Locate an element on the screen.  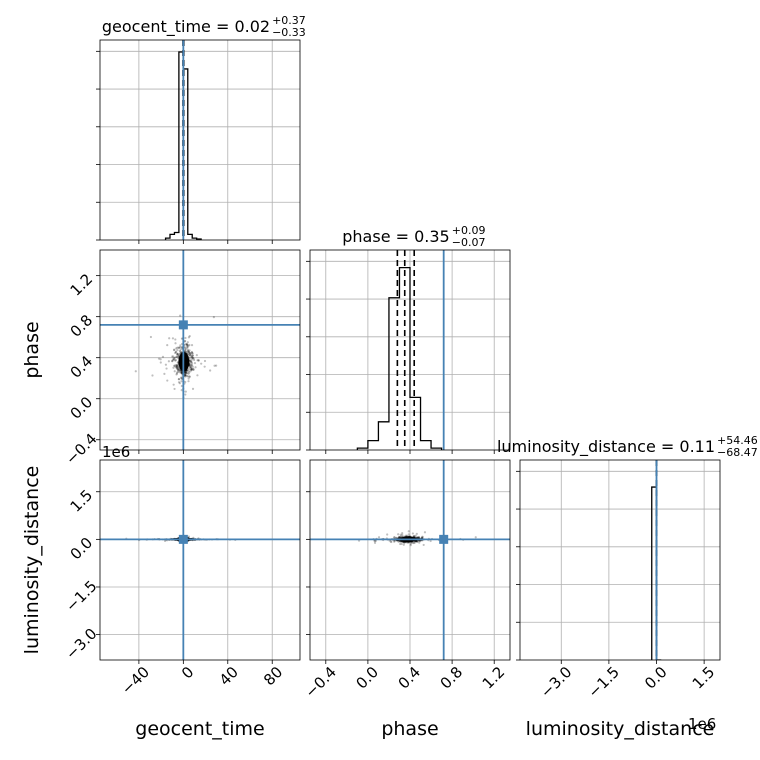
title-text: phase = 0.35 is located at coordinates (395, 236).